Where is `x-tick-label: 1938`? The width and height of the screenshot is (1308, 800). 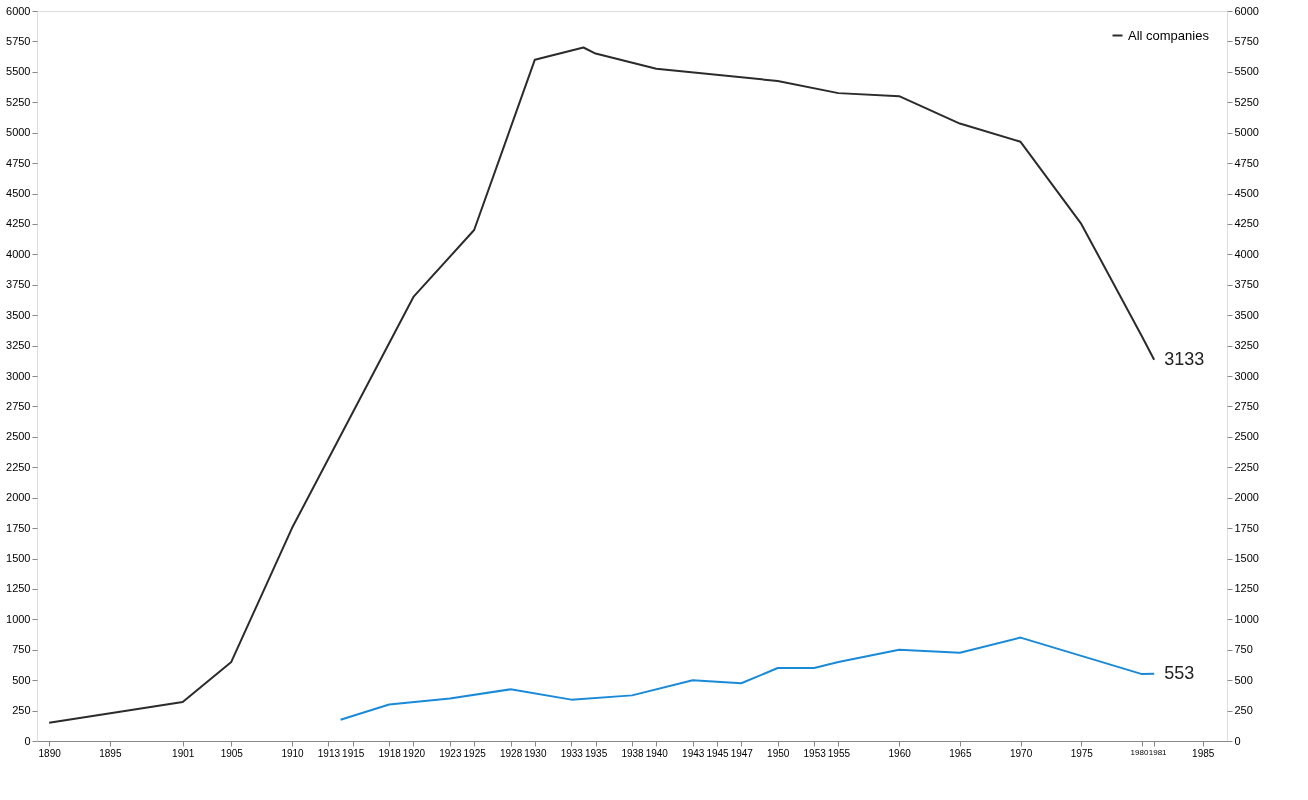 x-tick-label: 1938 is located at coordinates (633, 753).